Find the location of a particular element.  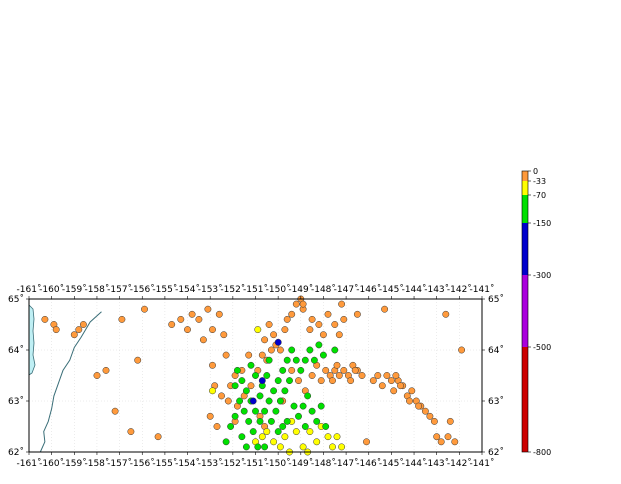

lon-tick-label-bottom: -161˚ is located at coordinates (29, 463).